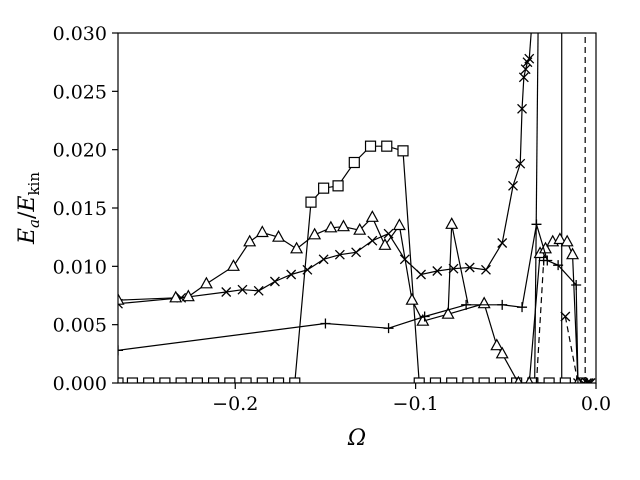 This screenshot has height=480, width=640. What do you see at coordinates (34, 184) in the screenshot?
I see `y-label-sub-kin: kin` at bounding box center [34, 184].